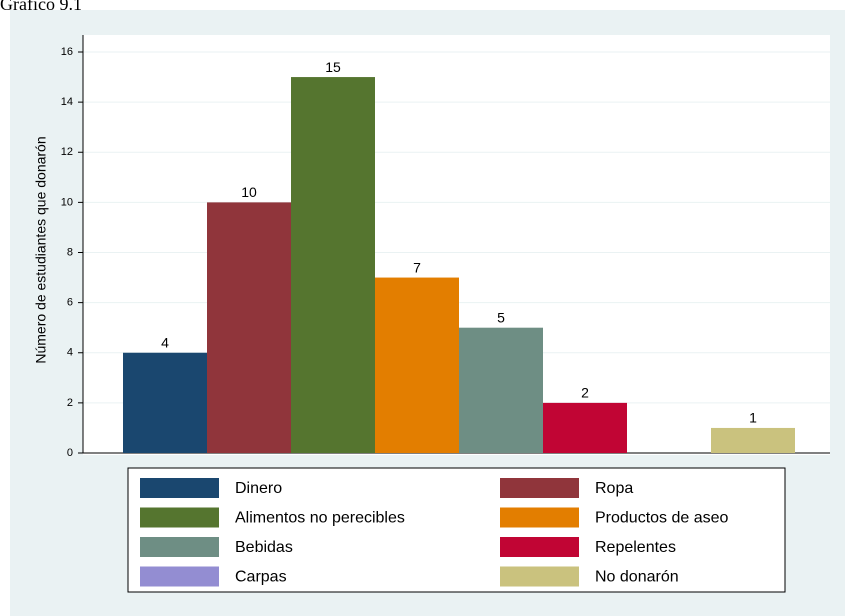 The height and width of the screenshot is (616, 845). Describe the element at coordinates (635, 547) in the screenshot. I see `legend-label: Repelentes` at that location.